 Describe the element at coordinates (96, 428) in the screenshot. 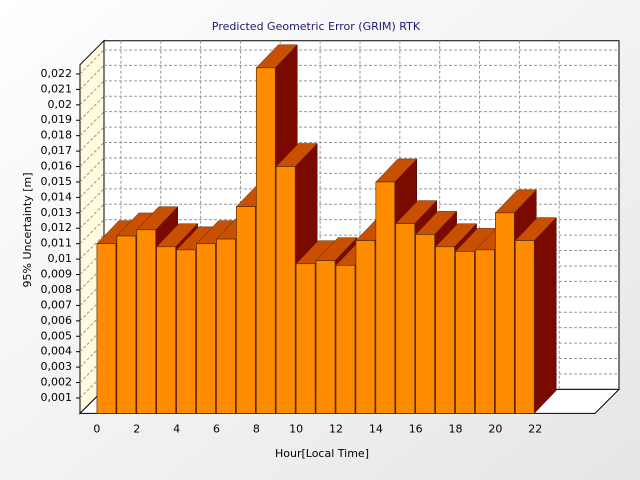

I see `x-tick-label: 0` at that location.